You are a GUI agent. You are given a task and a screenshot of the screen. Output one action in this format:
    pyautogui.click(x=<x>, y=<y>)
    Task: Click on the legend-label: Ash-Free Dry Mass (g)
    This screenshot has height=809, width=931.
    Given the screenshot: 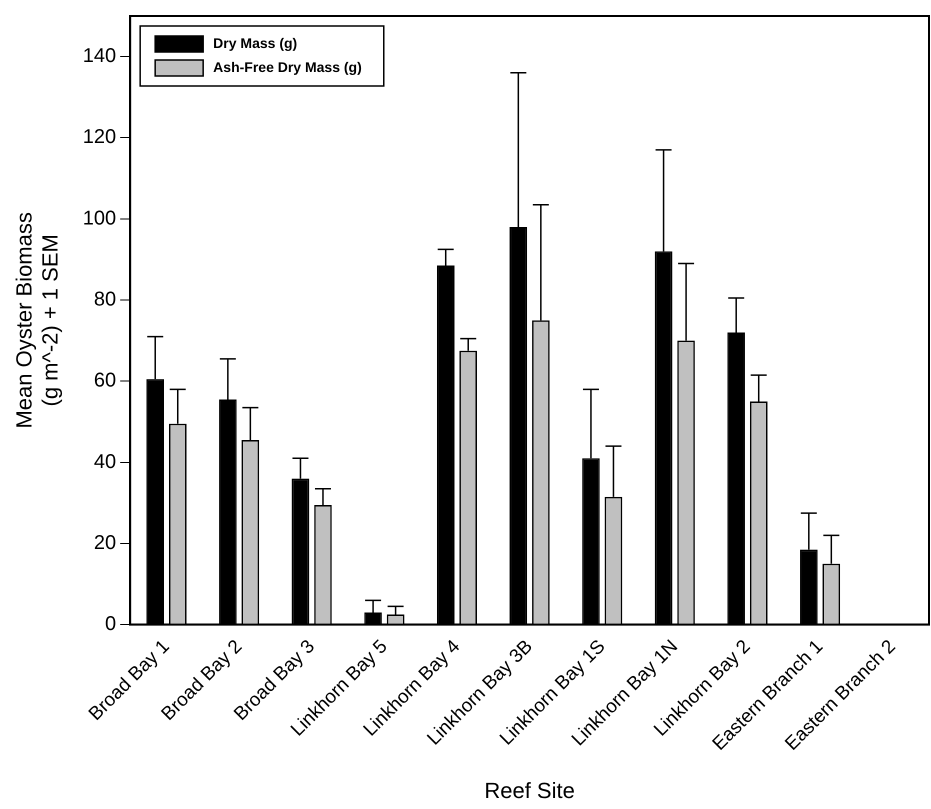 What is the action you would take?
    pyautogui.click(x=287, y=66)
    